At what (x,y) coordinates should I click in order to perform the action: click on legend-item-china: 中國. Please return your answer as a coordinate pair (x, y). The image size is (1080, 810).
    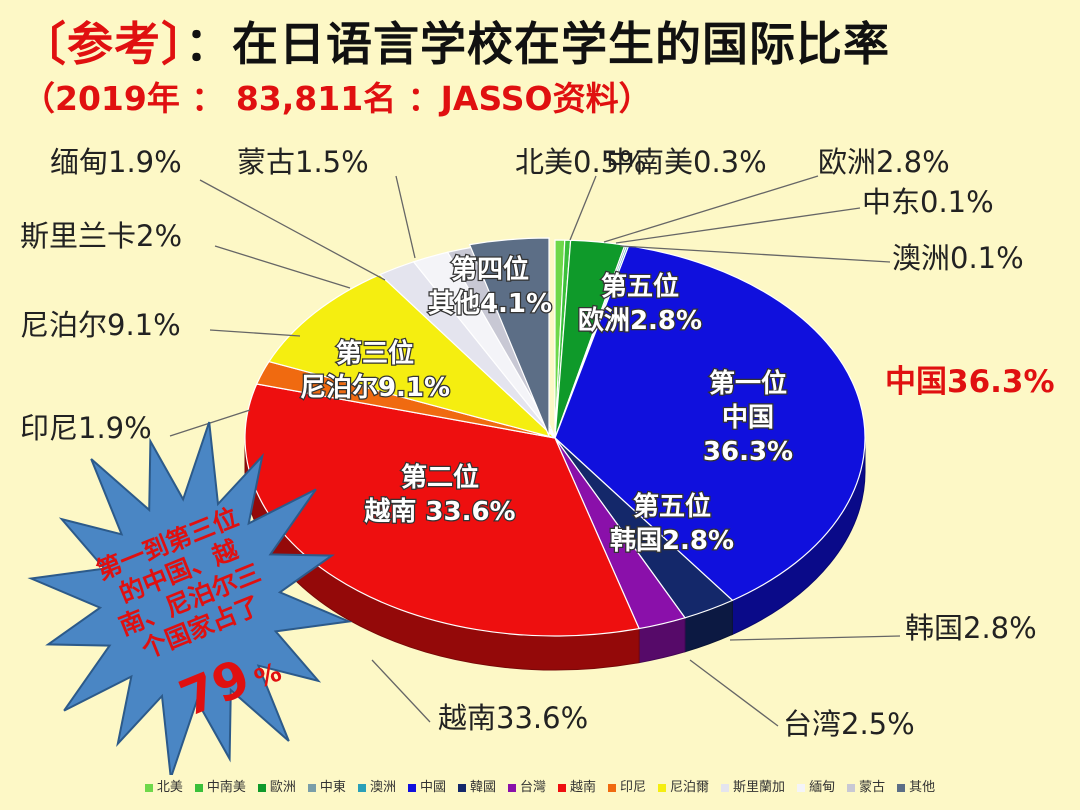
    Looking at the image, I should click on (426, 785).